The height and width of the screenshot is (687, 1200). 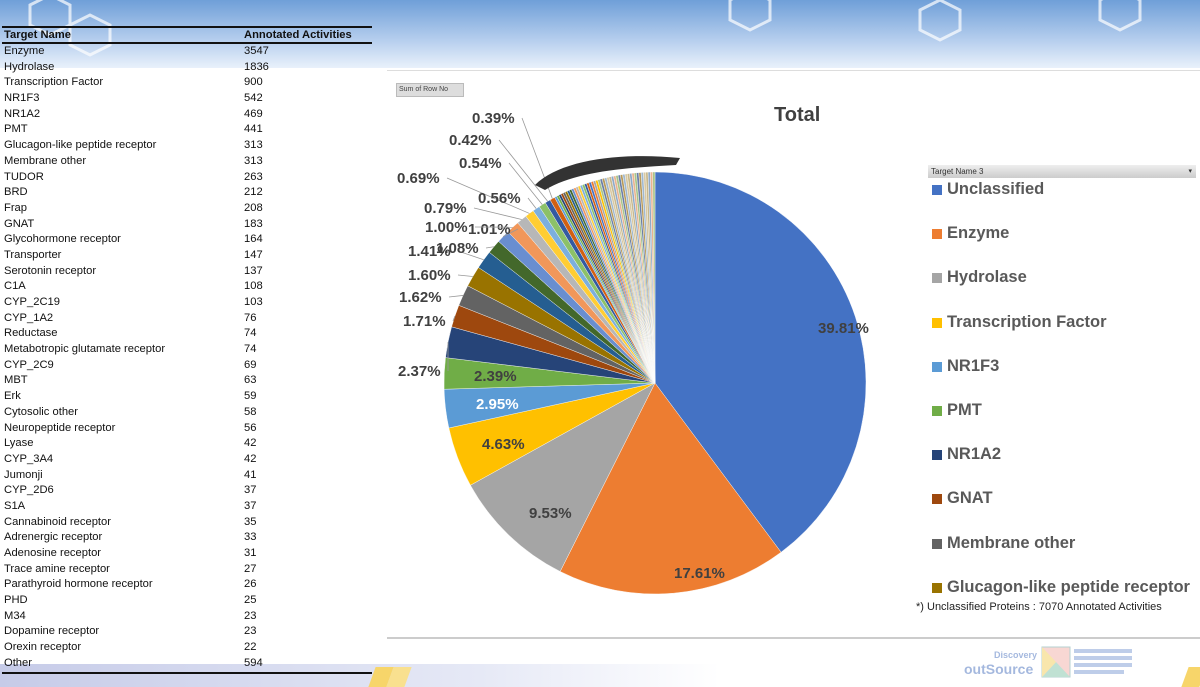 I want to click on activity-count: 63, so click(x=250, y=380).